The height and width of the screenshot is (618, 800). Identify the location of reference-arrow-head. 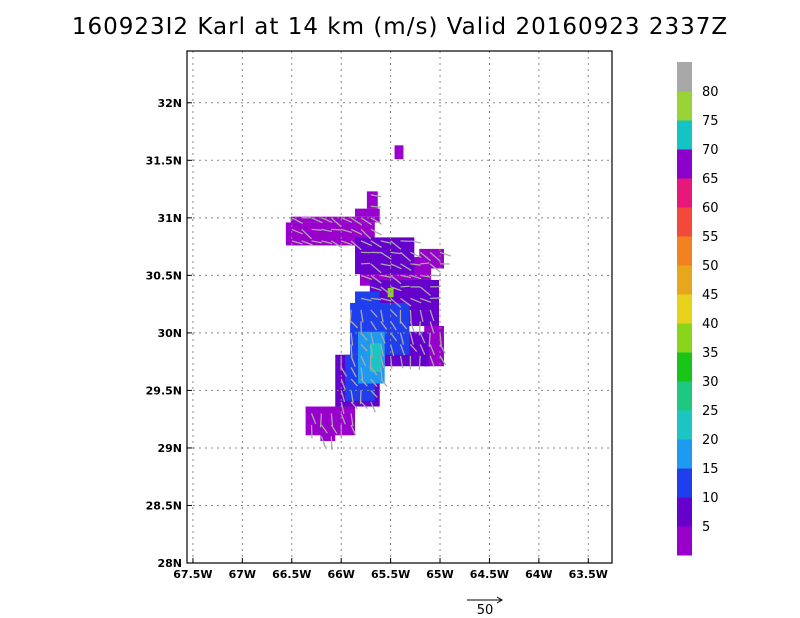
(499, 600).